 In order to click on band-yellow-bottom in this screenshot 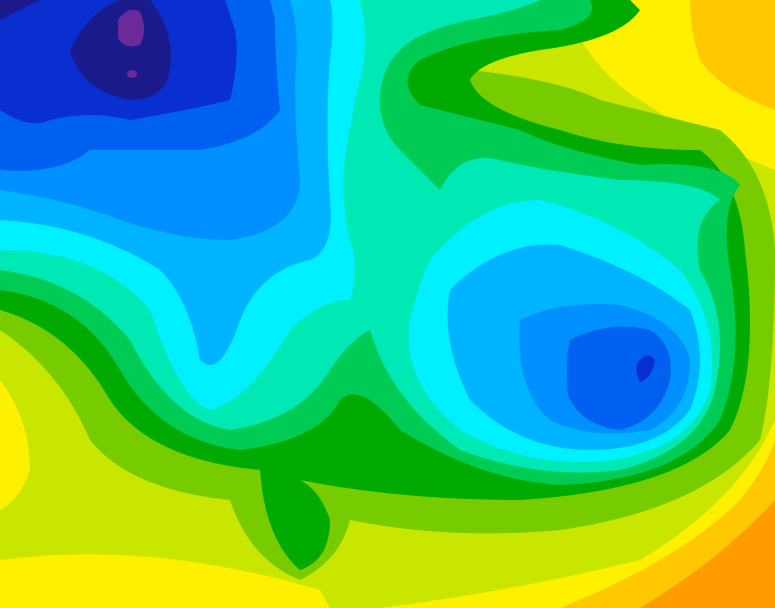, I will do `click(165, 581)`.